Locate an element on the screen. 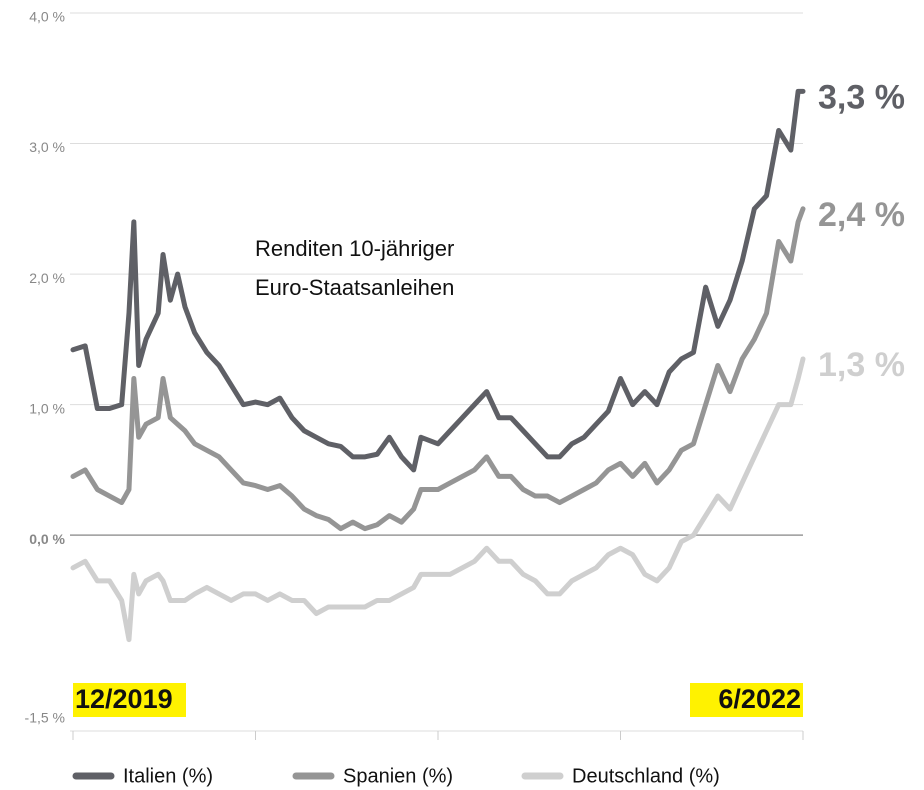  y-tick-label: 2,0 % is located at coordinates (47, 278).